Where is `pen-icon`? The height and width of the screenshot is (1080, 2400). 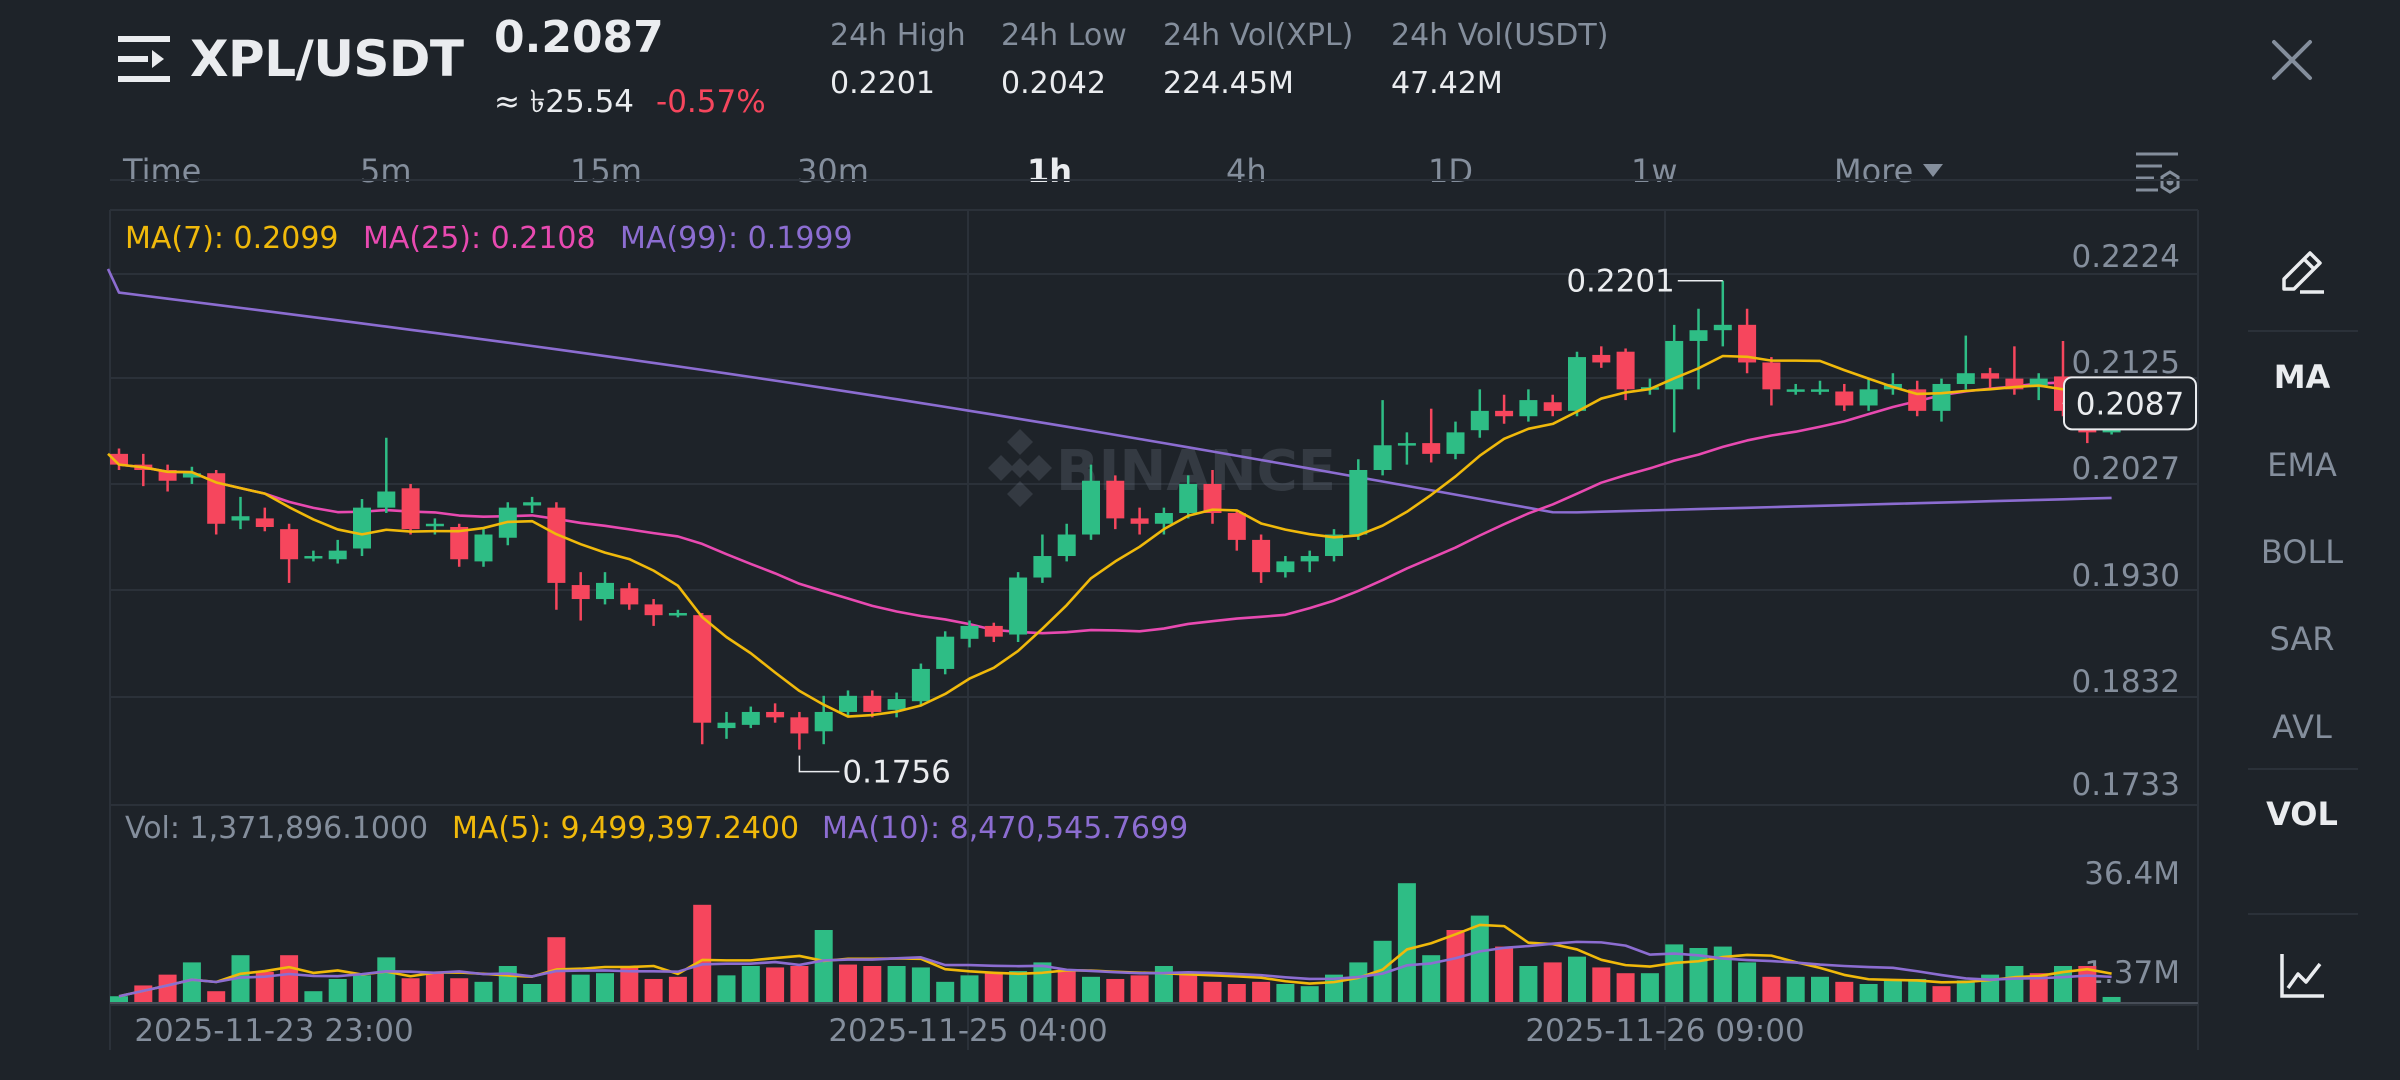 pen-icon is located at coordinates (2303, 270).